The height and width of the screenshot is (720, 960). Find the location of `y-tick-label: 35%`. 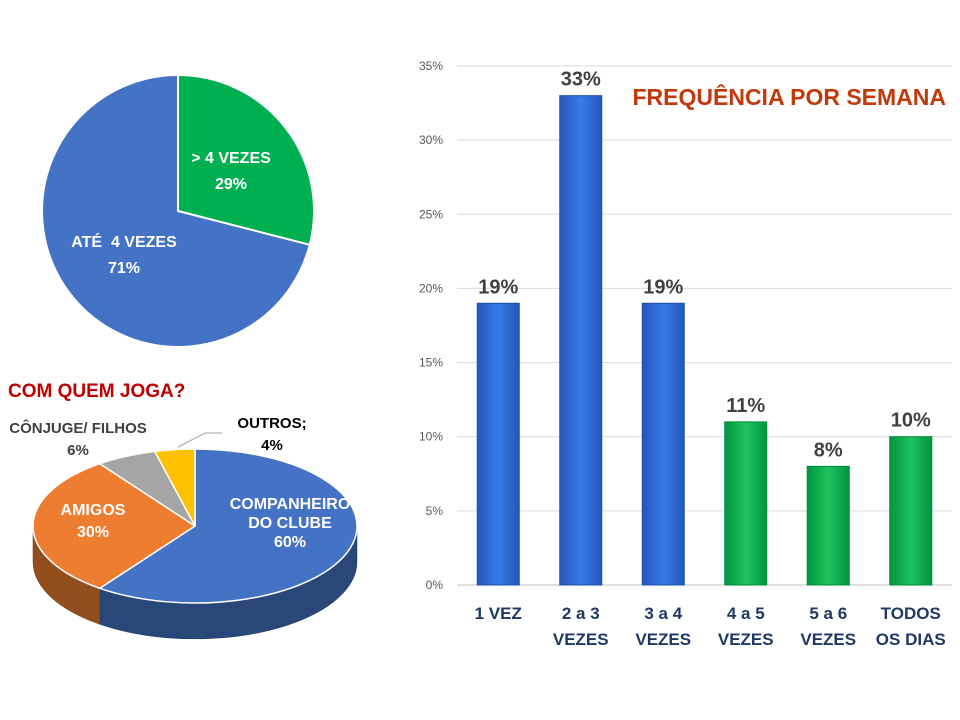

y-tick-label: 35% is located at coordinates (431, 66).